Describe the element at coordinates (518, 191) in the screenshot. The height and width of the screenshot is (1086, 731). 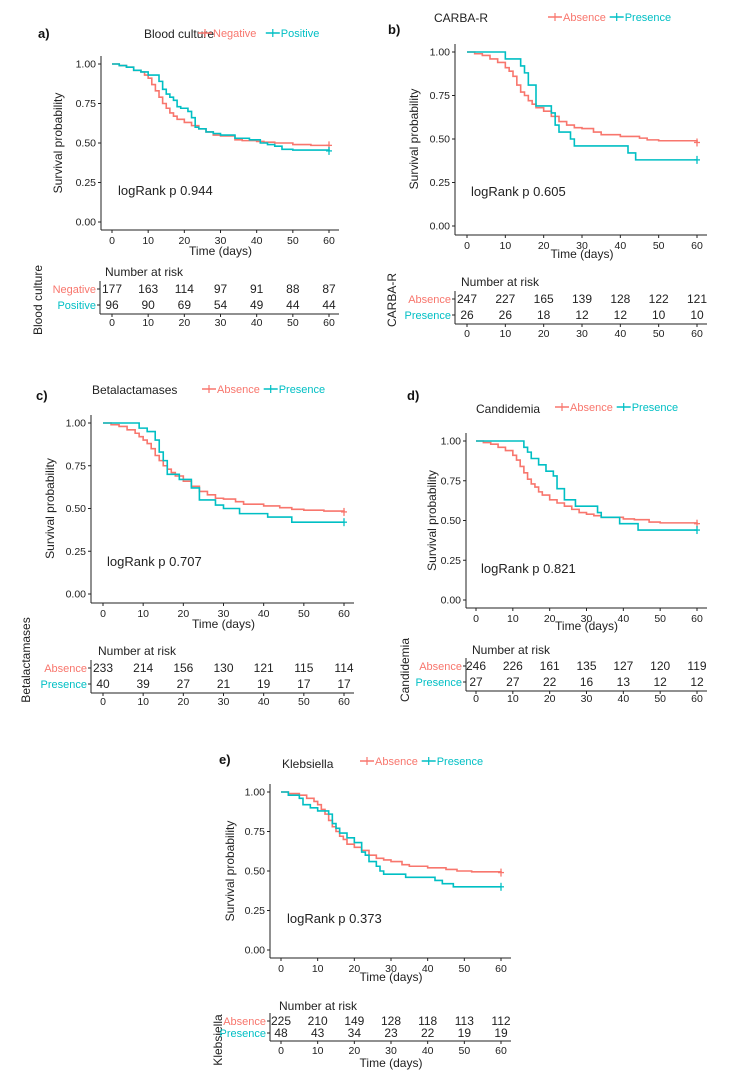
I see `logrank-annotation: logRank p 0.605` at that location.